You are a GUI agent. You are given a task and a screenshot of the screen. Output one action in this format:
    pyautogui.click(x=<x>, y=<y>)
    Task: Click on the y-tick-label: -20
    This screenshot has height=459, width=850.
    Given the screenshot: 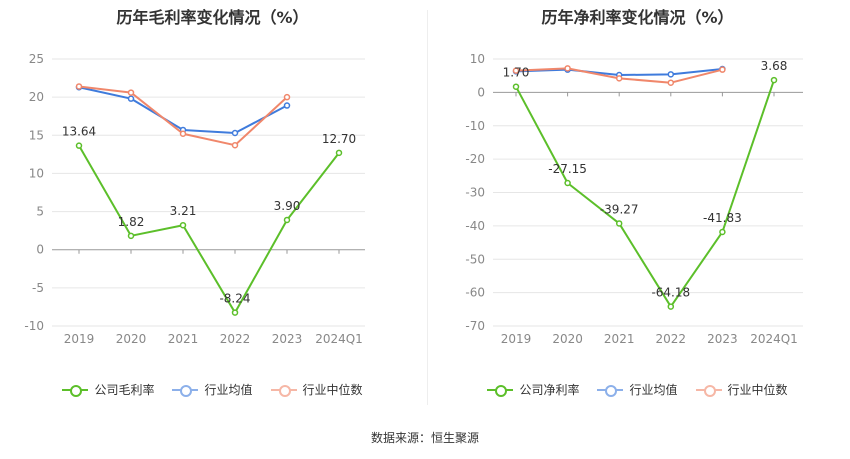 What is the action you would take?
    pyautogui.click(x=475, y=159)
    